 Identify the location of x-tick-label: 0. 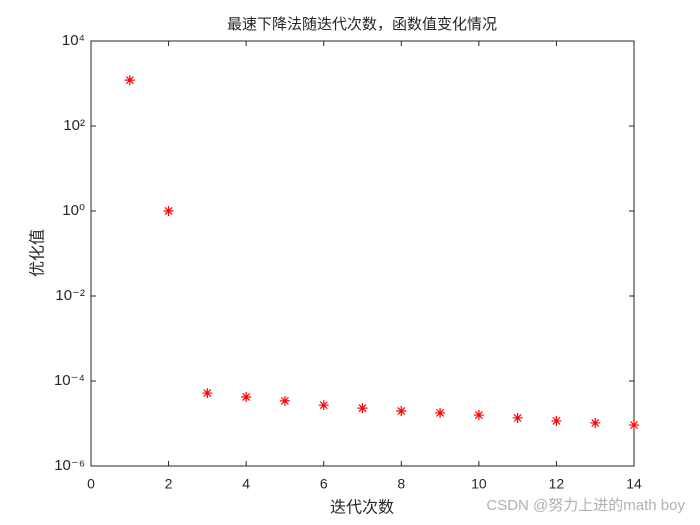
(91, 484).